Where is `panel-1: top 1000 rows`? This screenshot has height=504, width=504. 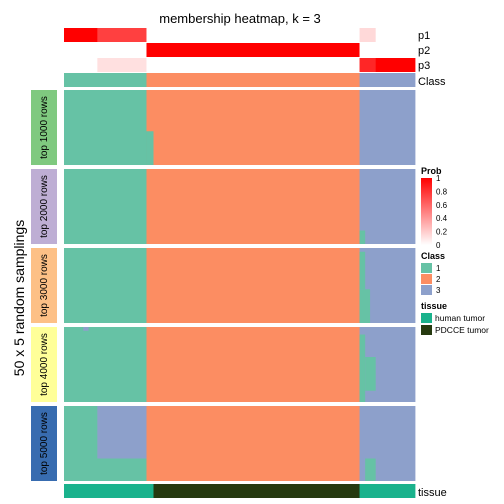
panel-1: top 1000 rows is located at coordinates (223, 129).